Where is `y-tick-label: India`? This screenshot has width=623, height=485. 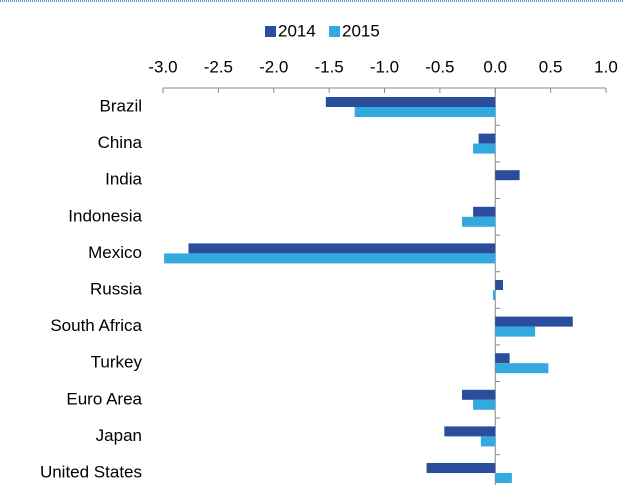
y-tick-label: India is located at coordinates (123, 179).